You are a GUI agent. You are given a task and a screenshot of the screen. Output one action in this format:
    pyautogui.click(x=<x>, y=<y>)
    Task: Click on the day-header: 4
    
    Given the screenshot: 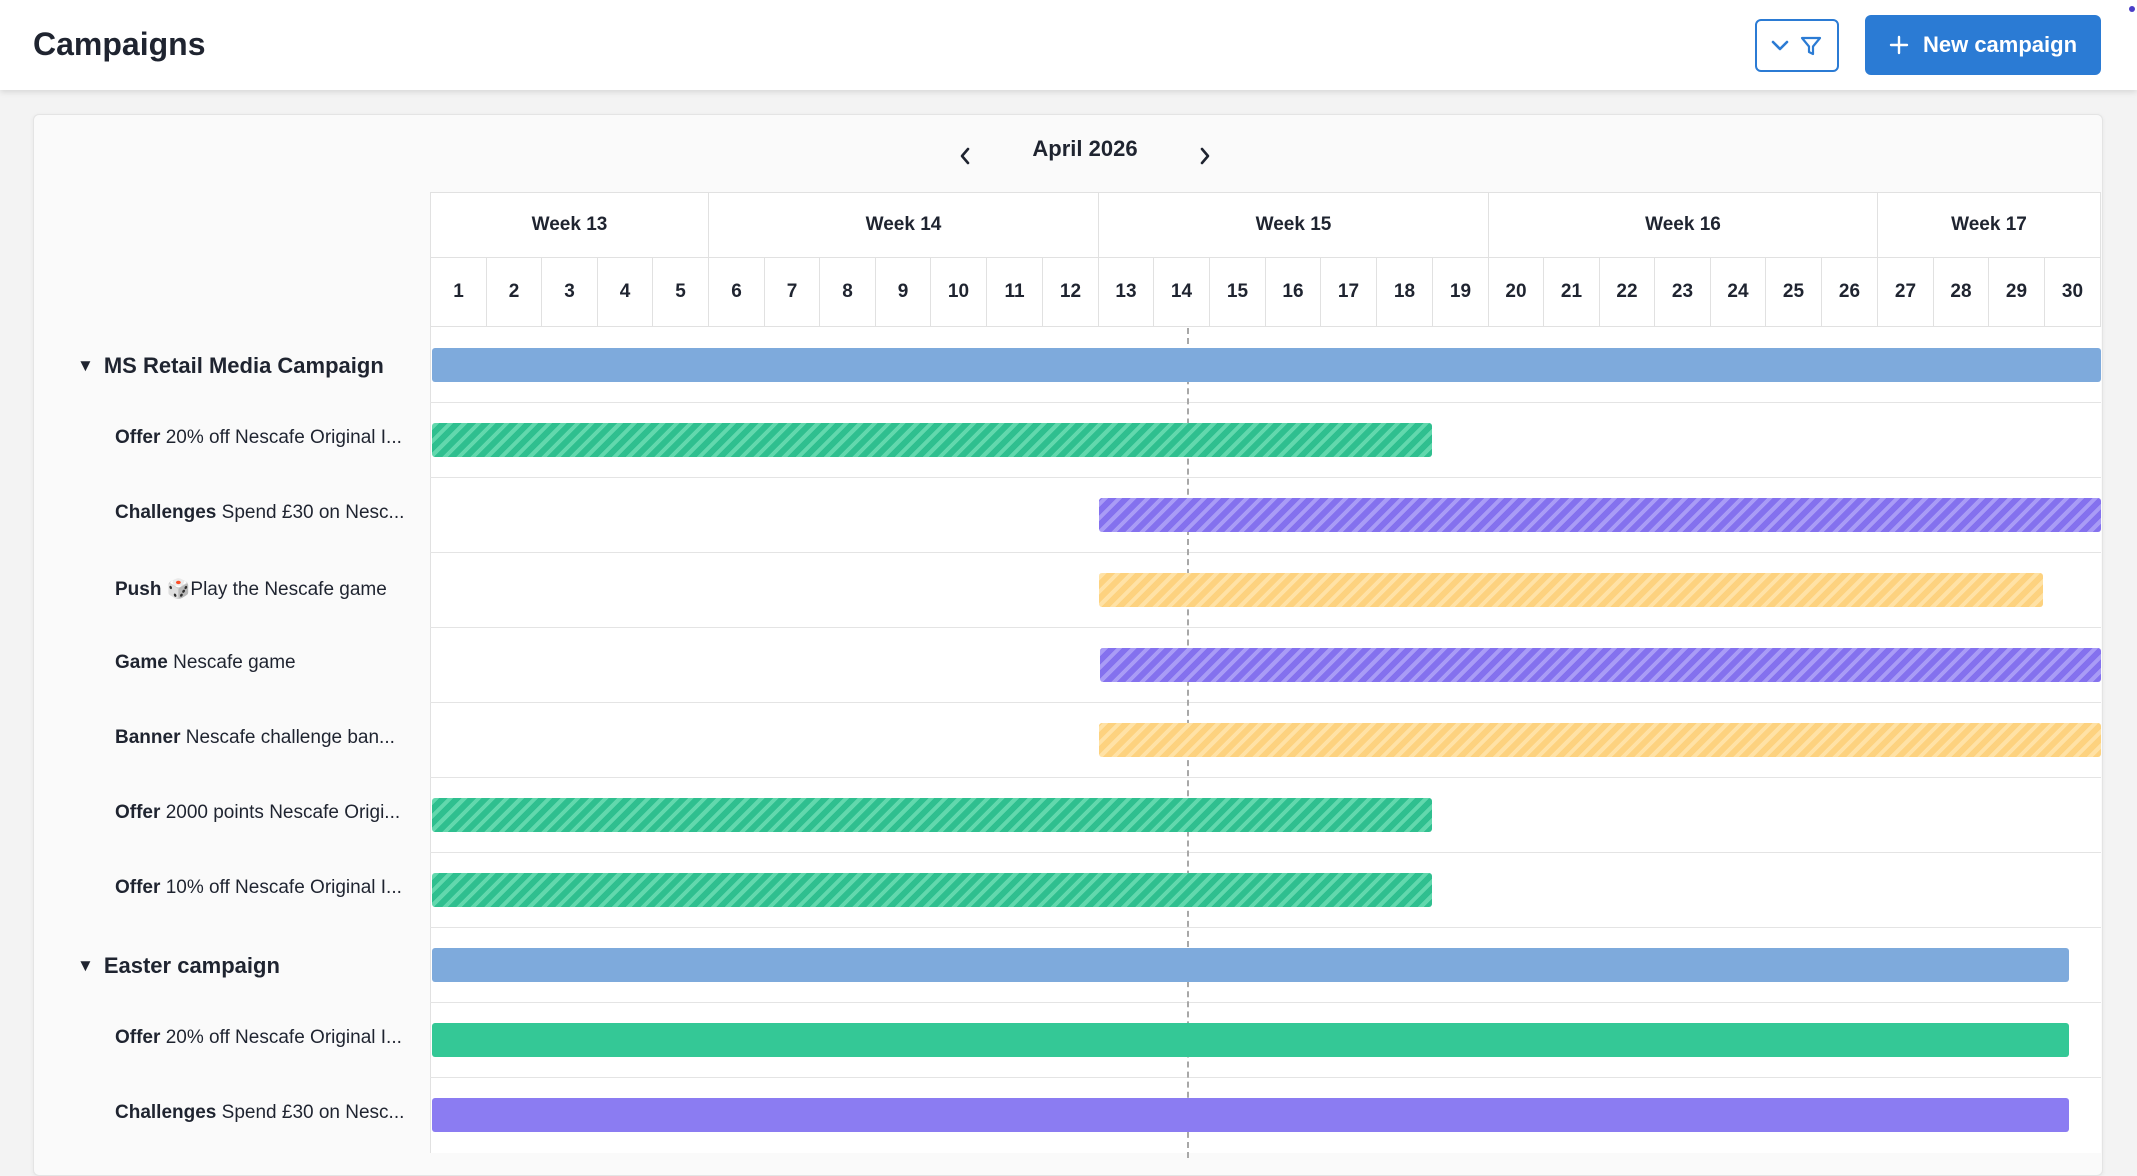 What is the action you would take?
    pyautogui.click(x=625, y=292)
    